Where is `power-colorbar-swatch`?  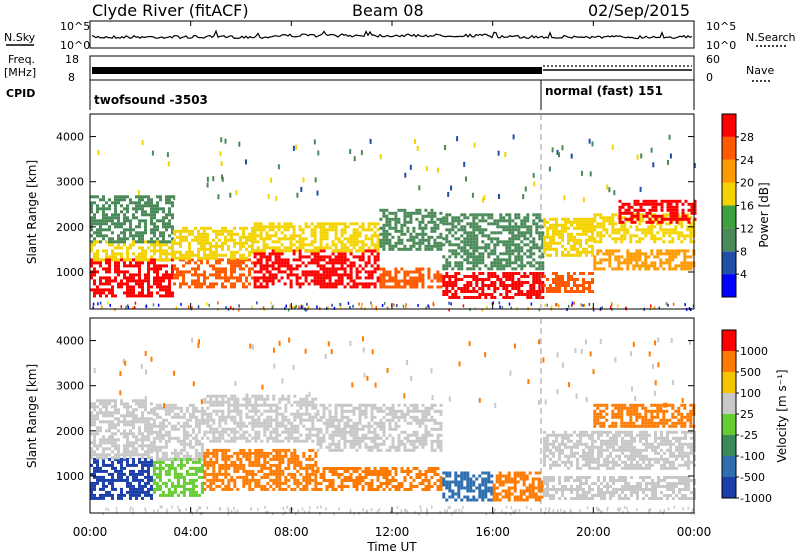
power-colorbar-swatch is located at coordinates (729, 285).